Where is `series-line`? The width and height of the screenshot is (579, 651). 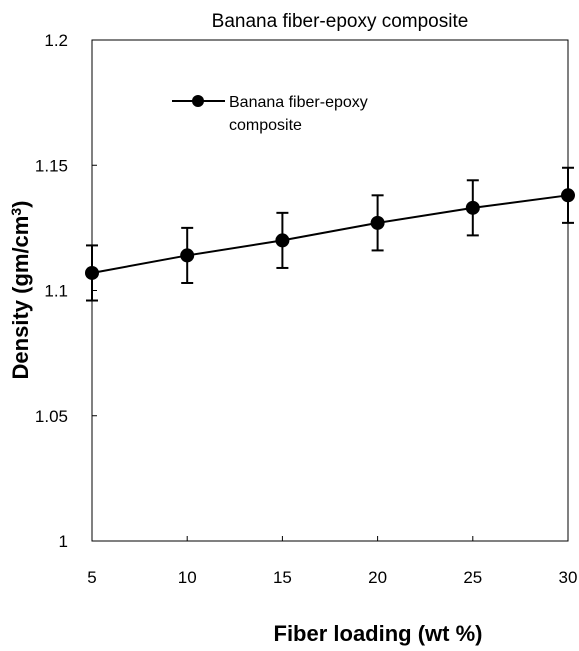
series-line is located at coordinates (330, 234).